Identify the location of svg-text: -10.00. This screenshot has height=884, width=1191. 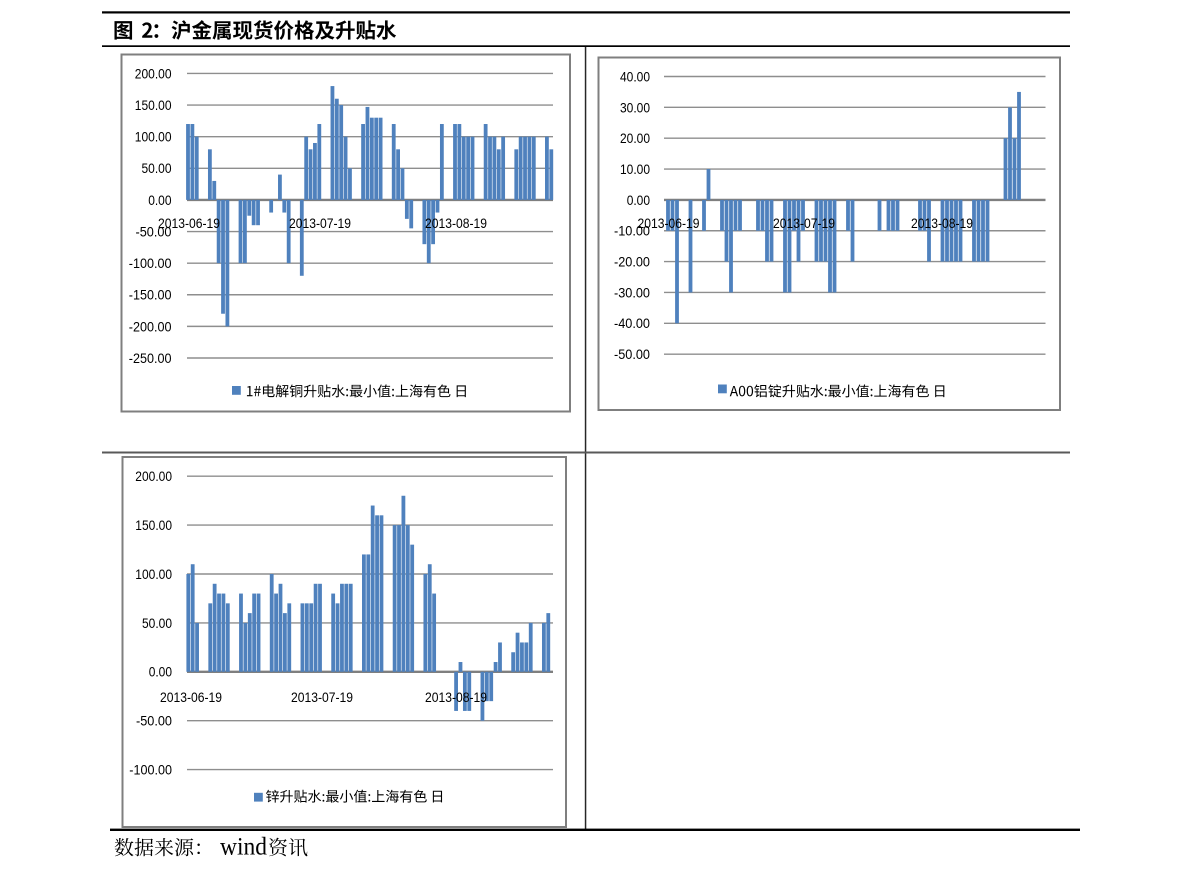
(632, 231).